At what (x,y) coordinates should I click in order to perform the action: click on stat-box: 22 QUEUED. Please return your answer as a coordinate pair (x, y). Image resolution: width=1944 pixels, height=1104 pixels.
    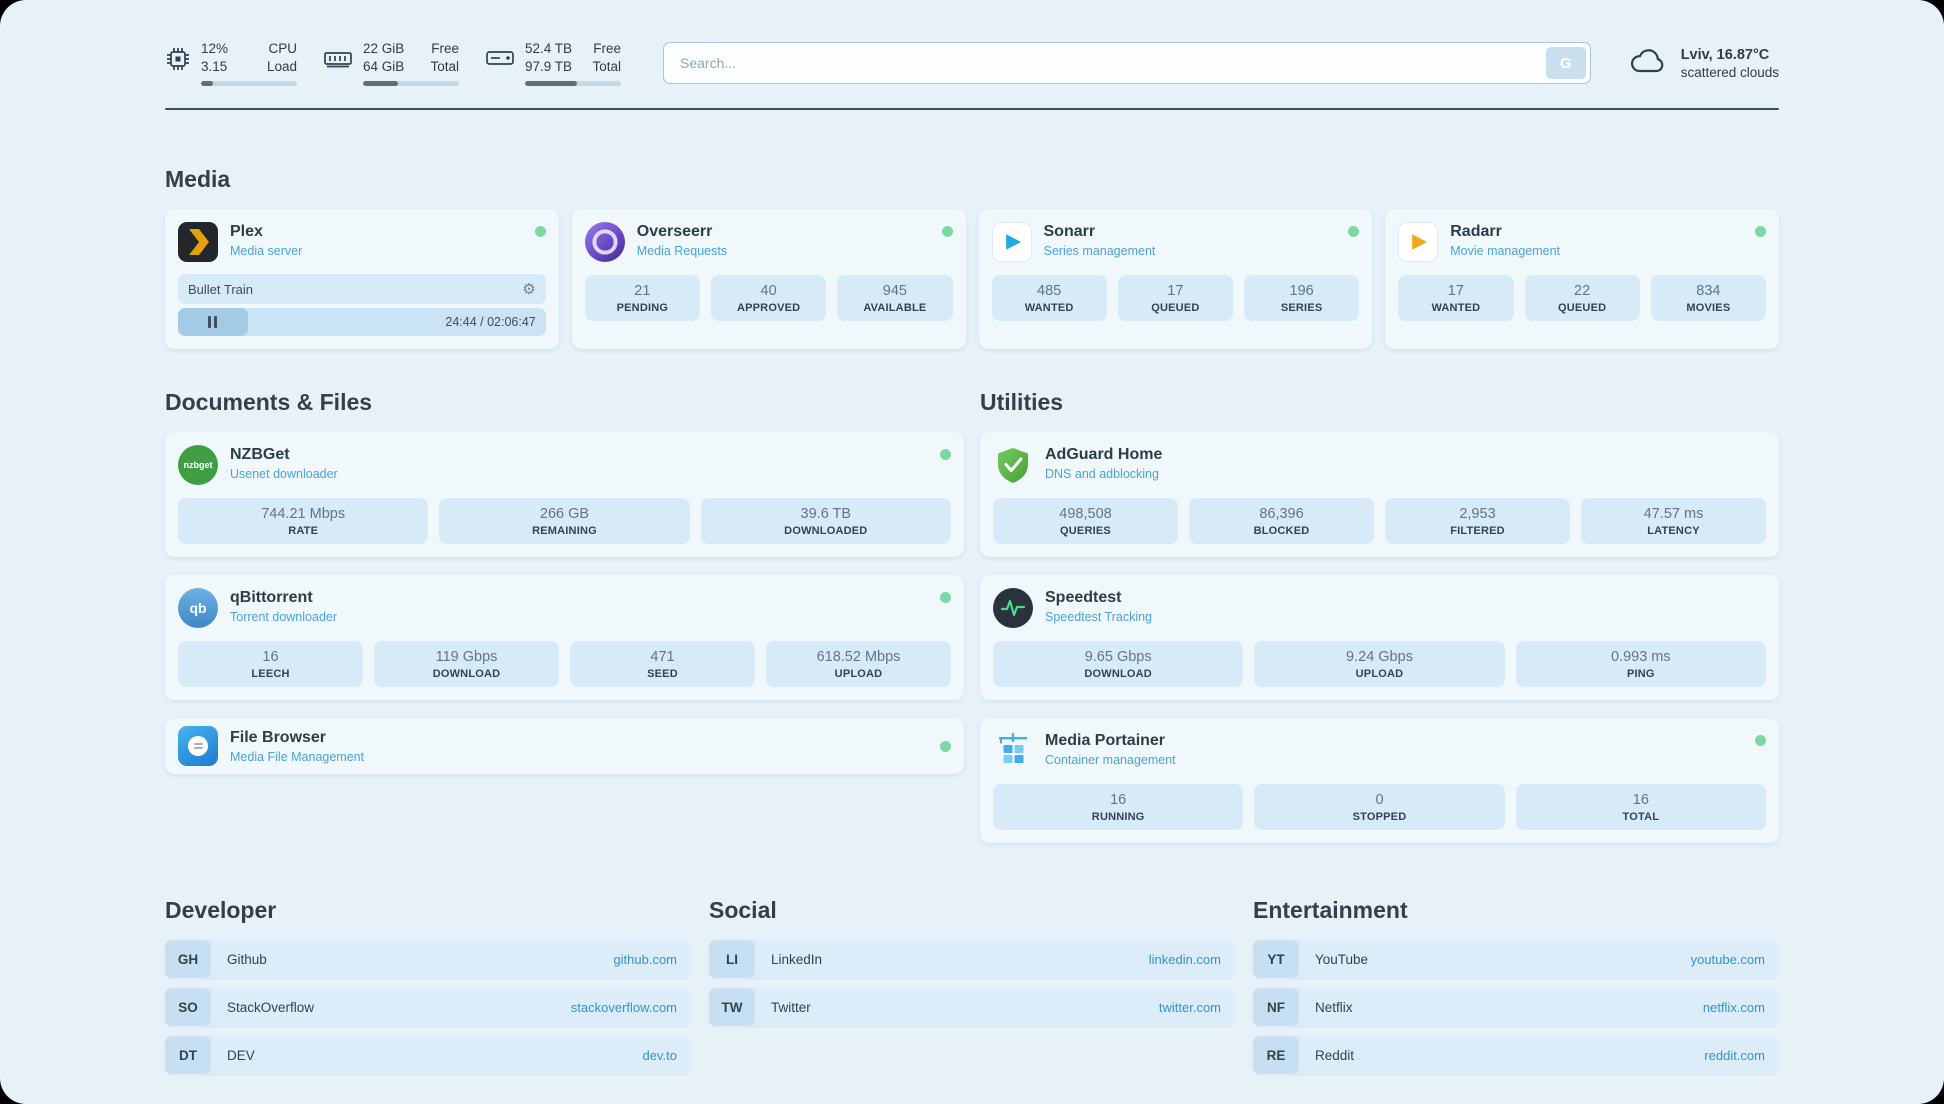
    Looking at the image, I should click on (1582, 298).